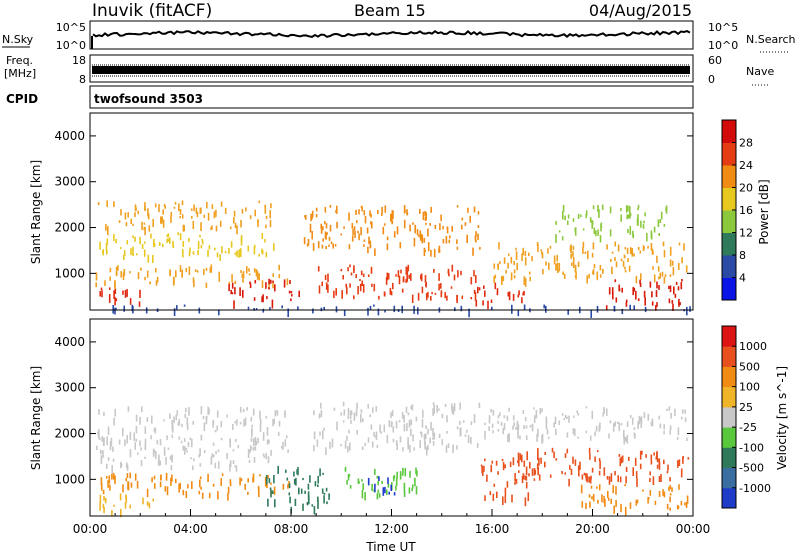 This screenshot has width=800, height=554. What do you see at coordinates (389, 70) in the screenshot?
I see `freq-strip: Freq. [MHz] 18 8 60 0 Nave` at bounding box center [389, 70].